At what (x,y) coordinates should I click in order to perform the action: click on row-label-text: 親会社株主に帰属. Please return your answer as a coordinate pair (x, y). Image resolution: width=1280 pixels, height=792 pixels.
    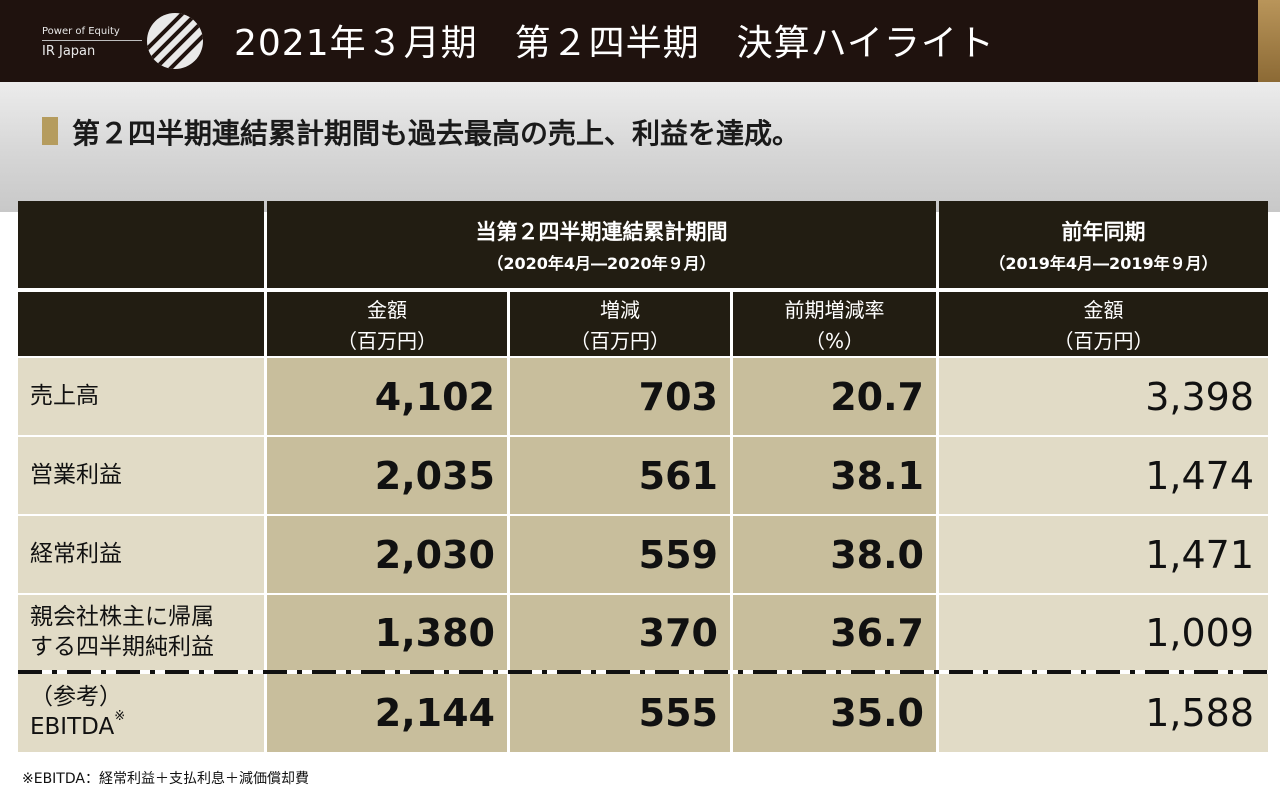
    Looking at the image, I should click on (122, 616).